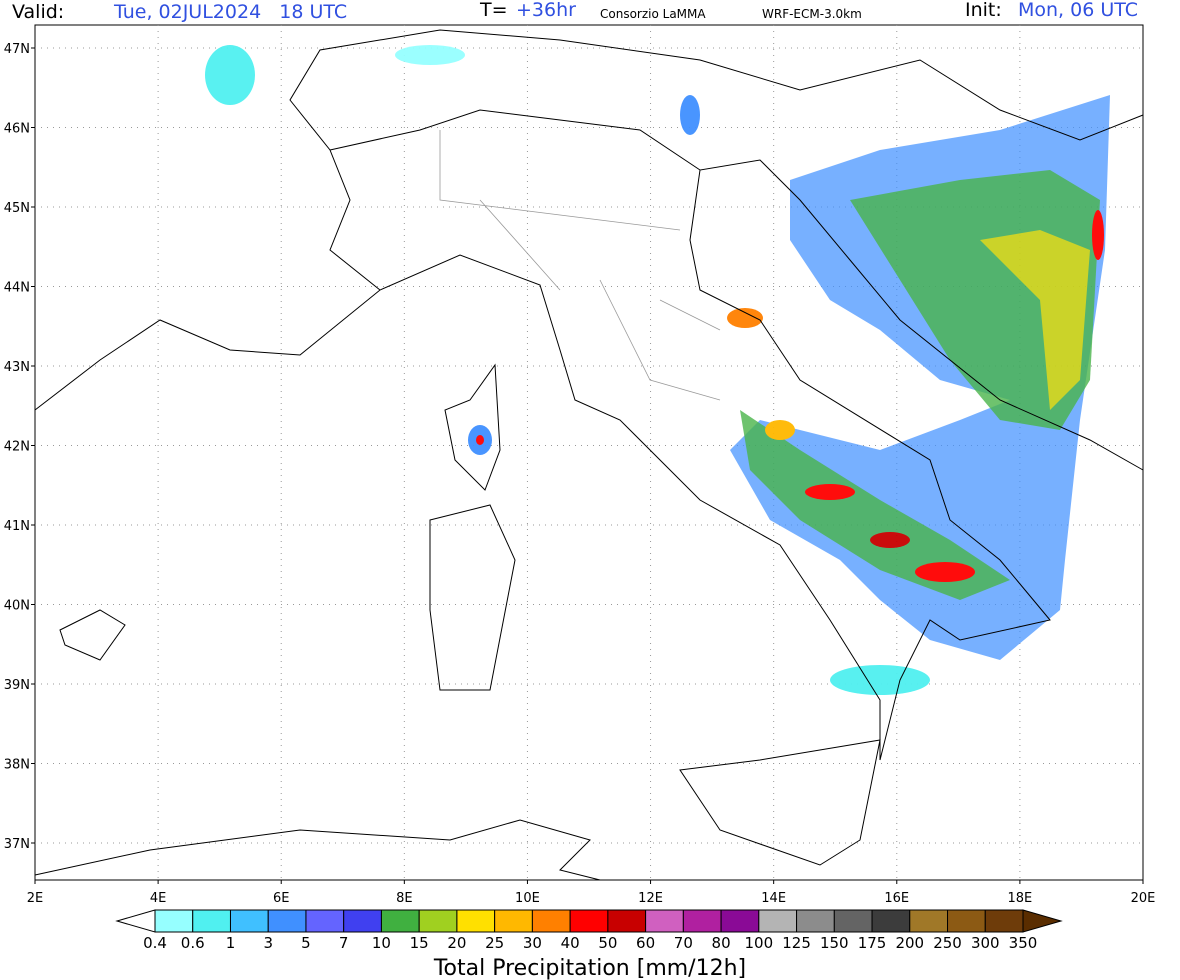 The height and width of the screenshot is (980, 1180). Describe the element at coordinates (1042, 921) in the screenshot. I see `colorbar-over` at that location.